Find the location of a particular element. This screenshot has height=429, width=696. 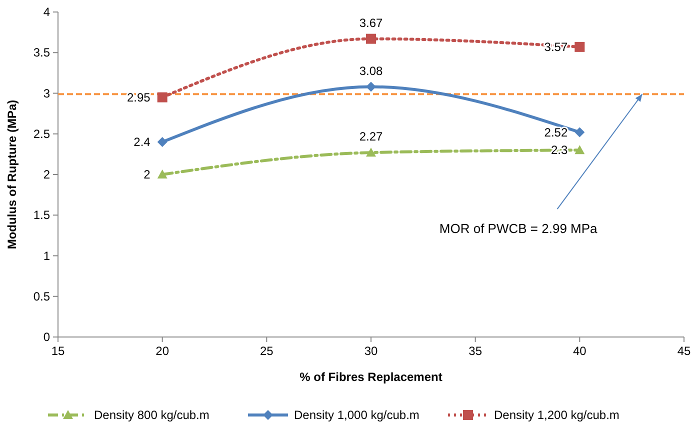

data-label: 3.08 is located at coordinates (371, 71).